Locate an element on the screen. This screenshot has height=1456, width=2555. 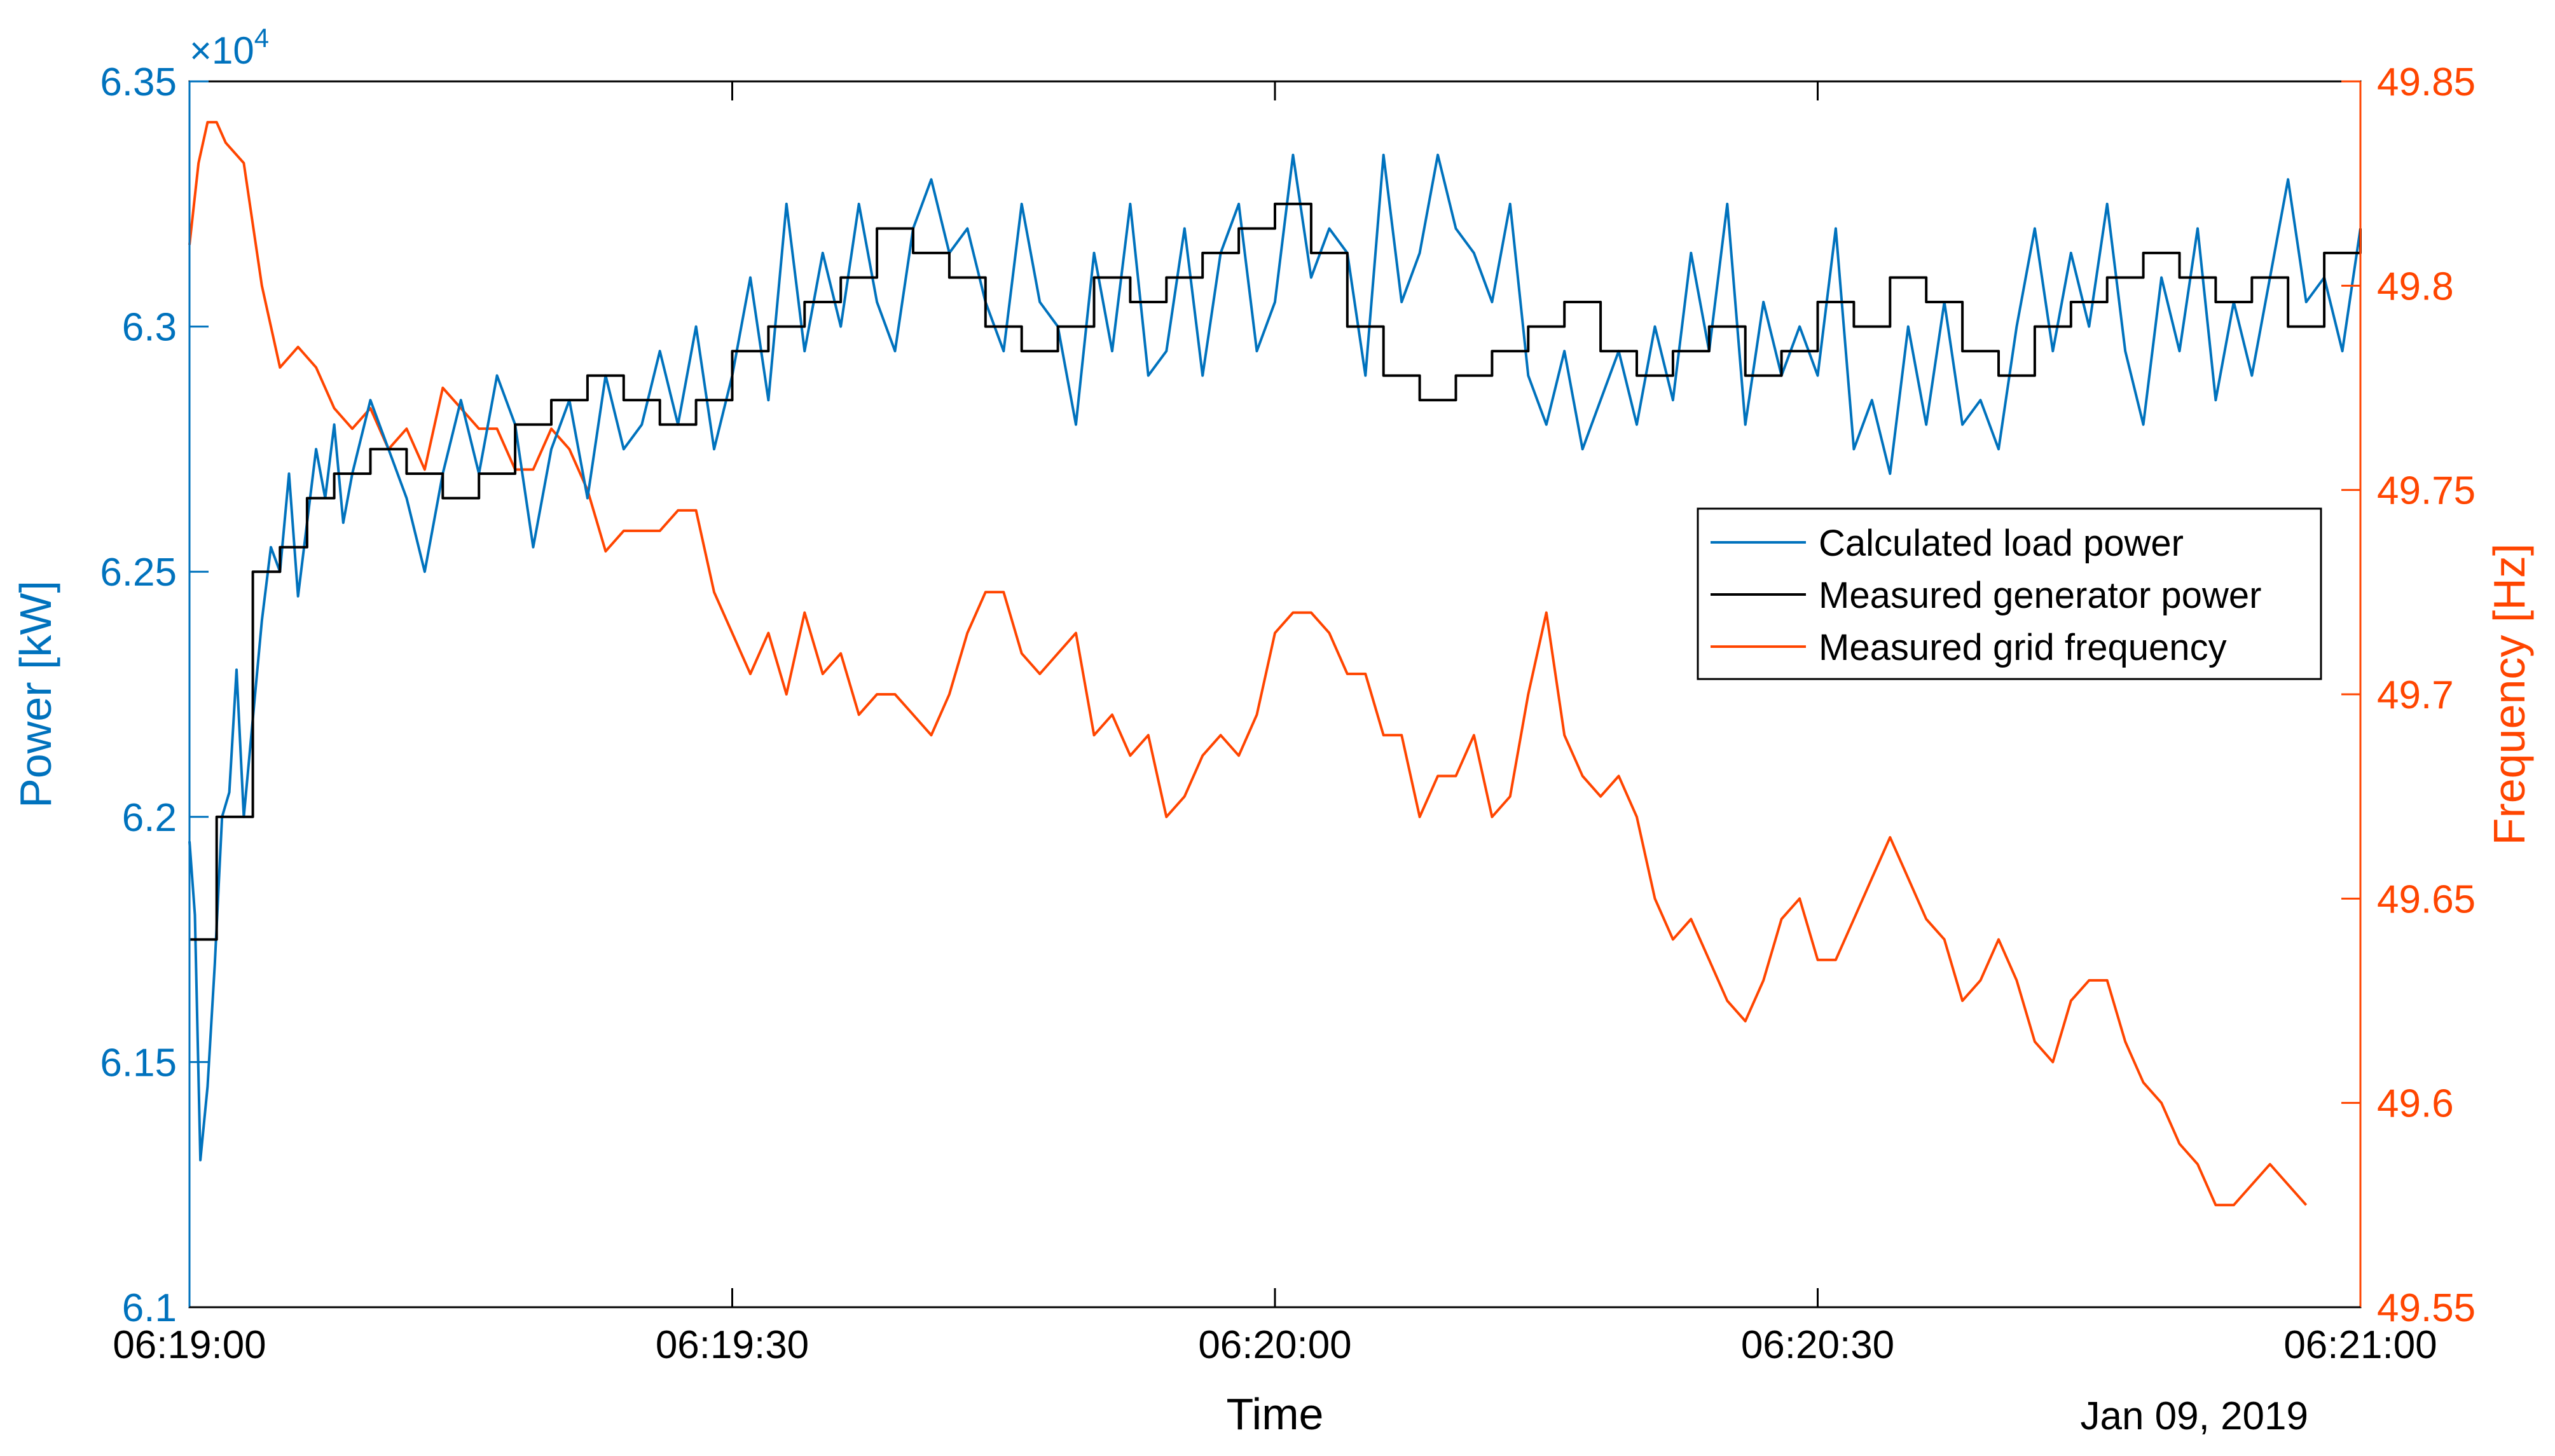
x-axis-date-label: Jan 09, 2019 is located at coordinates (2194, 1416).